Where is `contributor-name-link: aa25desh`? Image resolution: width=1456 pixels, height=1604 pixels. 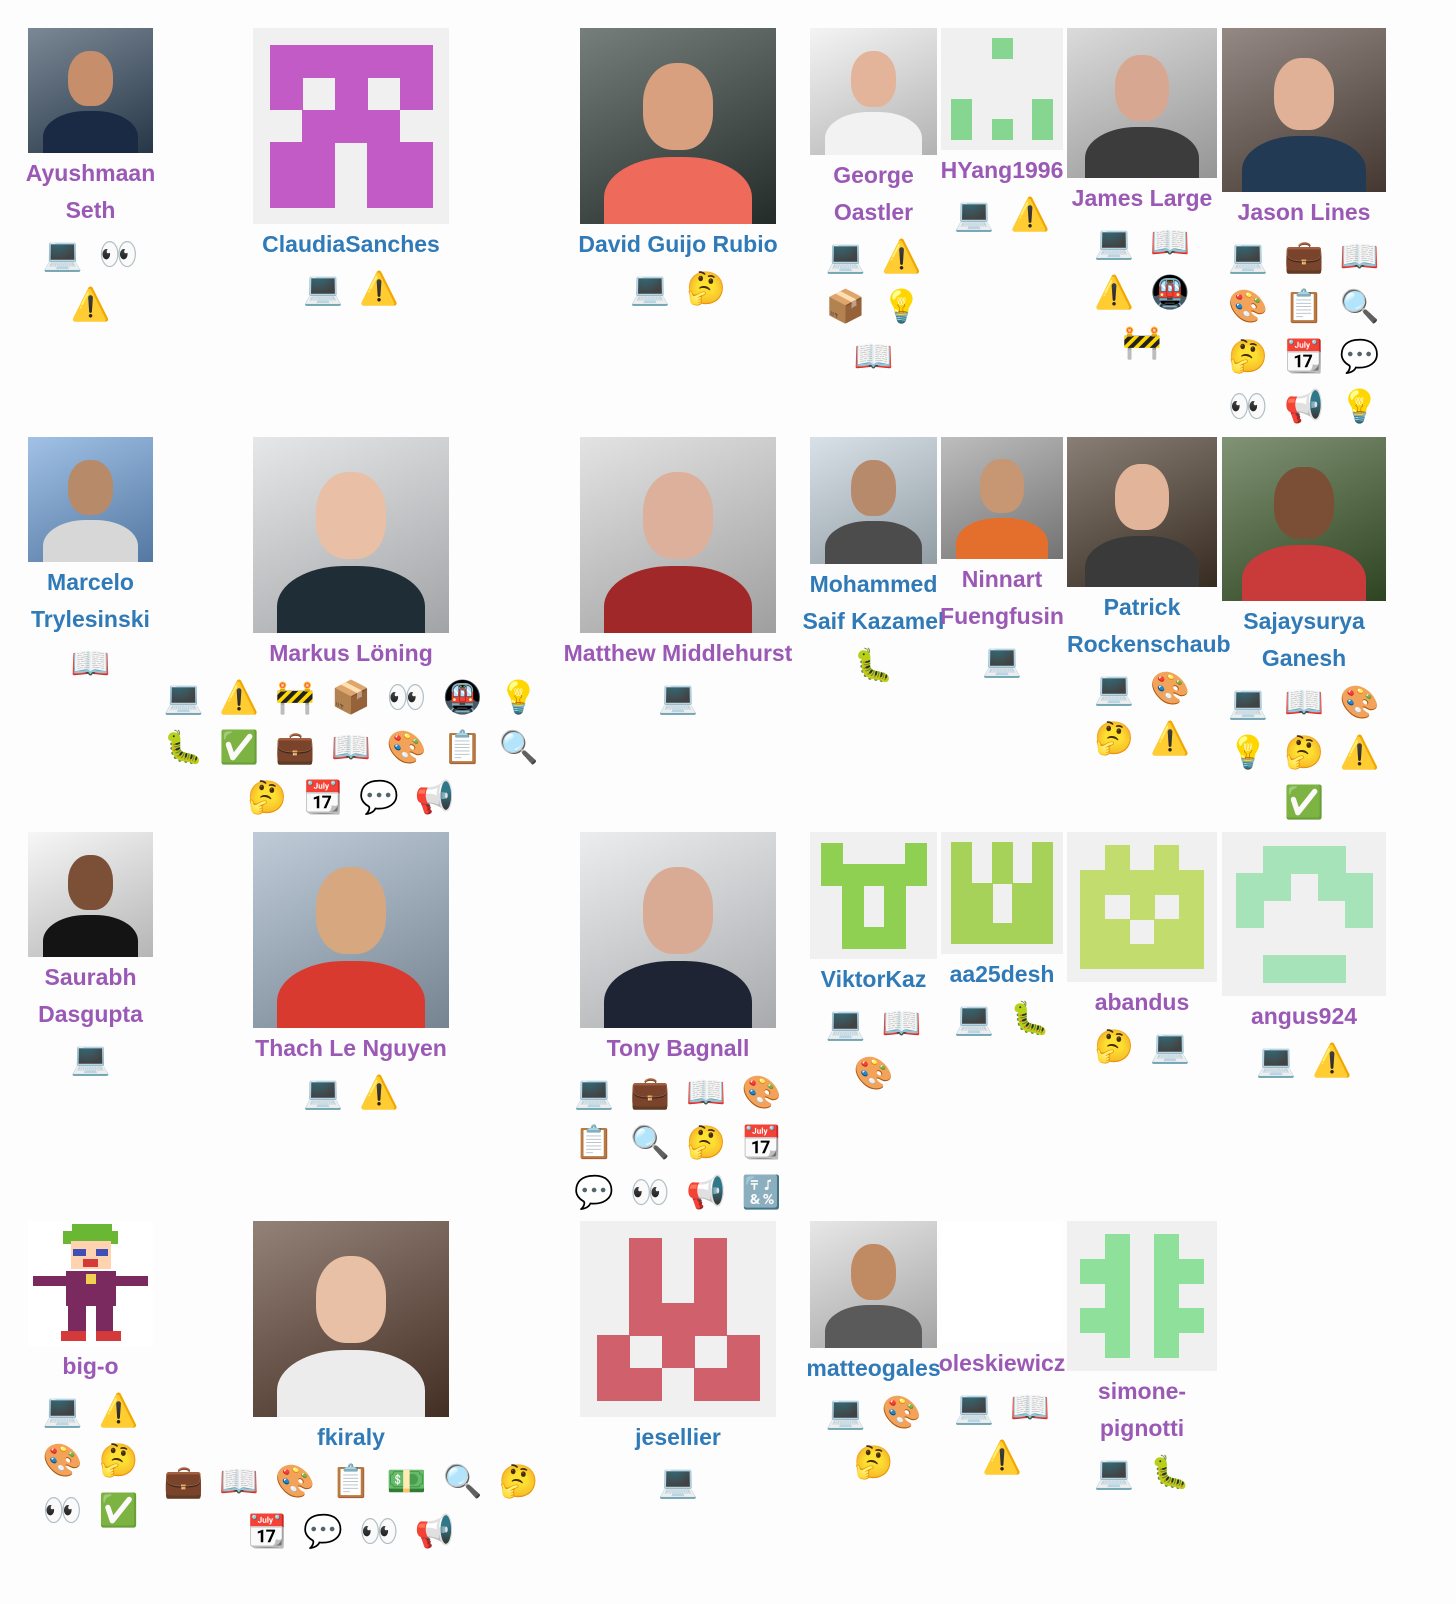 contributor-name-link: aa25desh is located at coordinates (1002, 974).